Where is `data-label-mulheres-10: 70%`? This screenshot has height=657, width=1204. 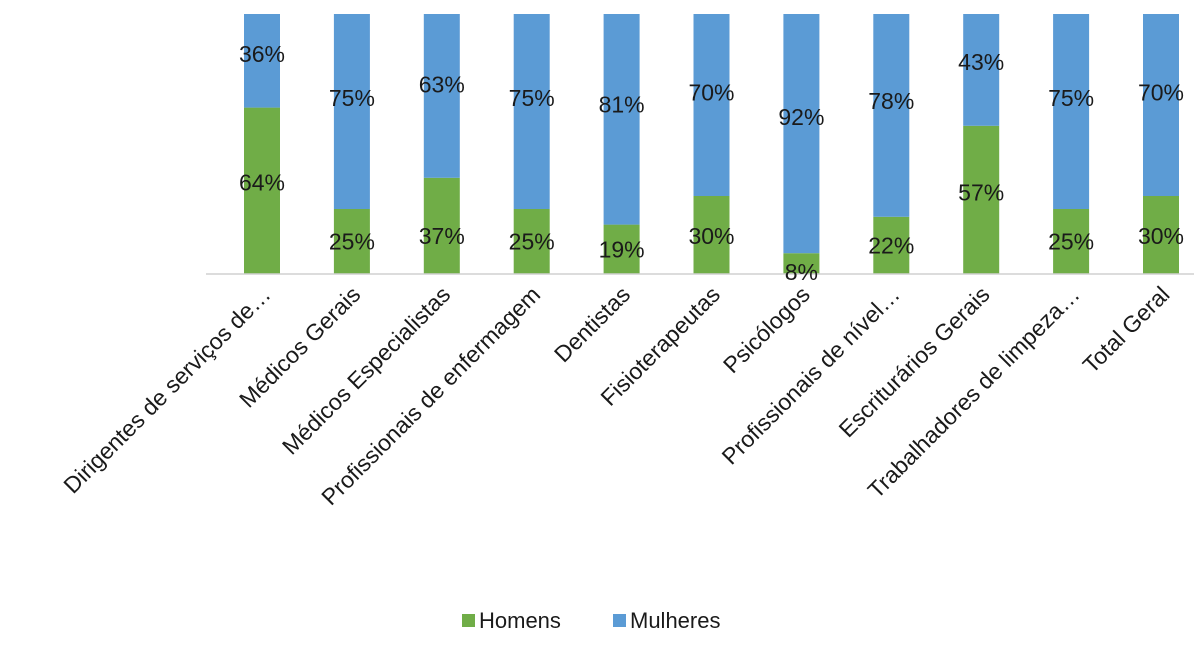
data-label-mulheres-10: 70% is located at coordinates (1161, 92).